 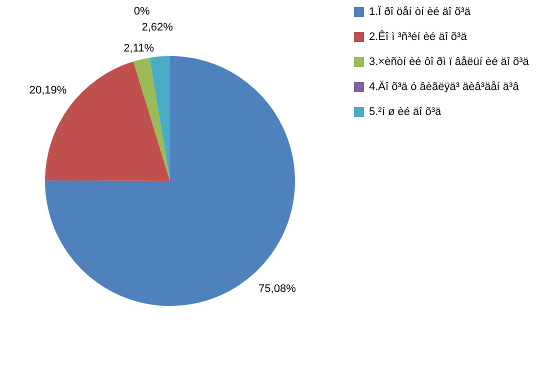 What do you see at coordinates (420, 11) in the screenshot?
I see `legend-label: 1.Ï ðî öåí òí èé äî õ³ä` at bounding box center [420, 11].